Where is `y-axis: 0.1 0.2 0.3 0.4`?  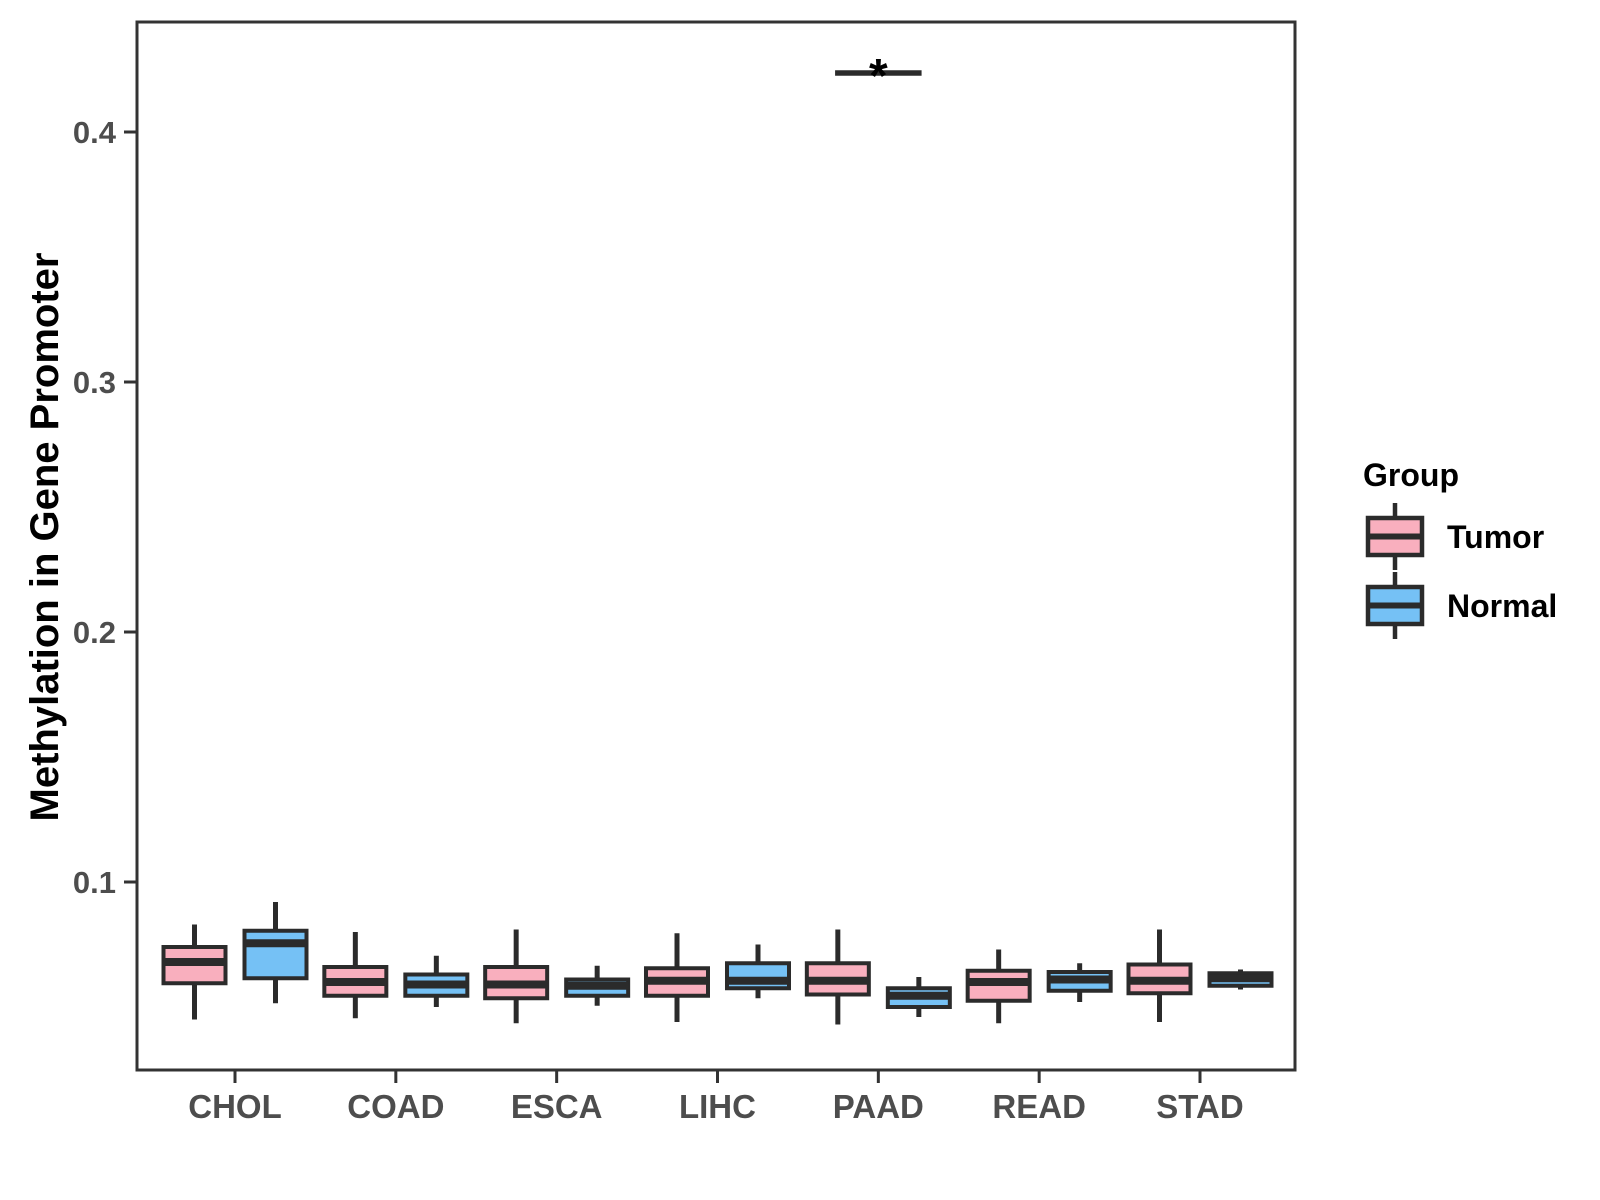
y-axis: 0.1 0.2 0.3 0.4 is located at coordinates (105, 507).